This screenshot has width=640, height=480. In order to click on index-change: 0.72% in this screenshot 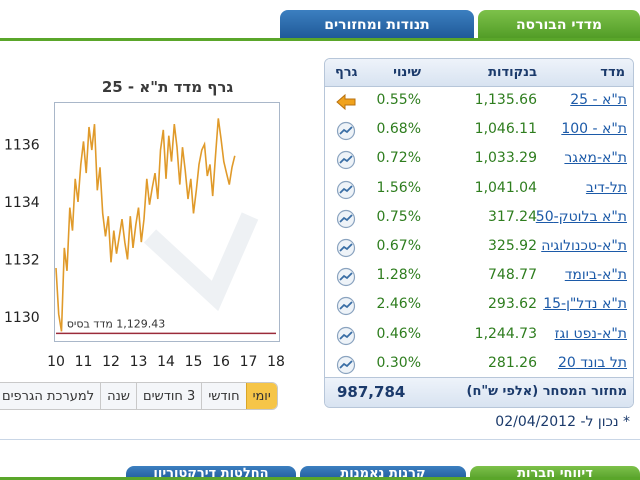, I will do `click(398, 158)`.